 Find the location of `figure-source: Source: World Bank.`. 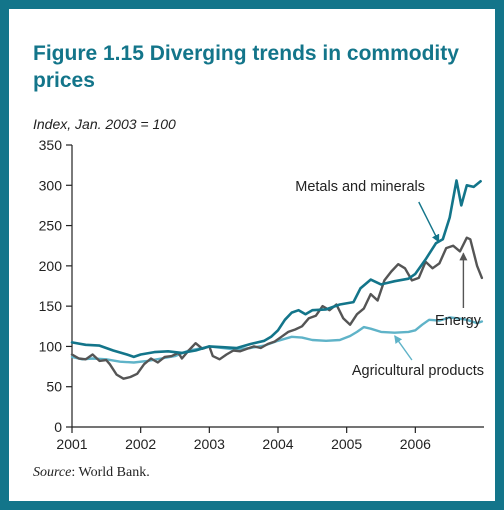

figure-source: Source: World Bank. is located at coordinates (91, 473).